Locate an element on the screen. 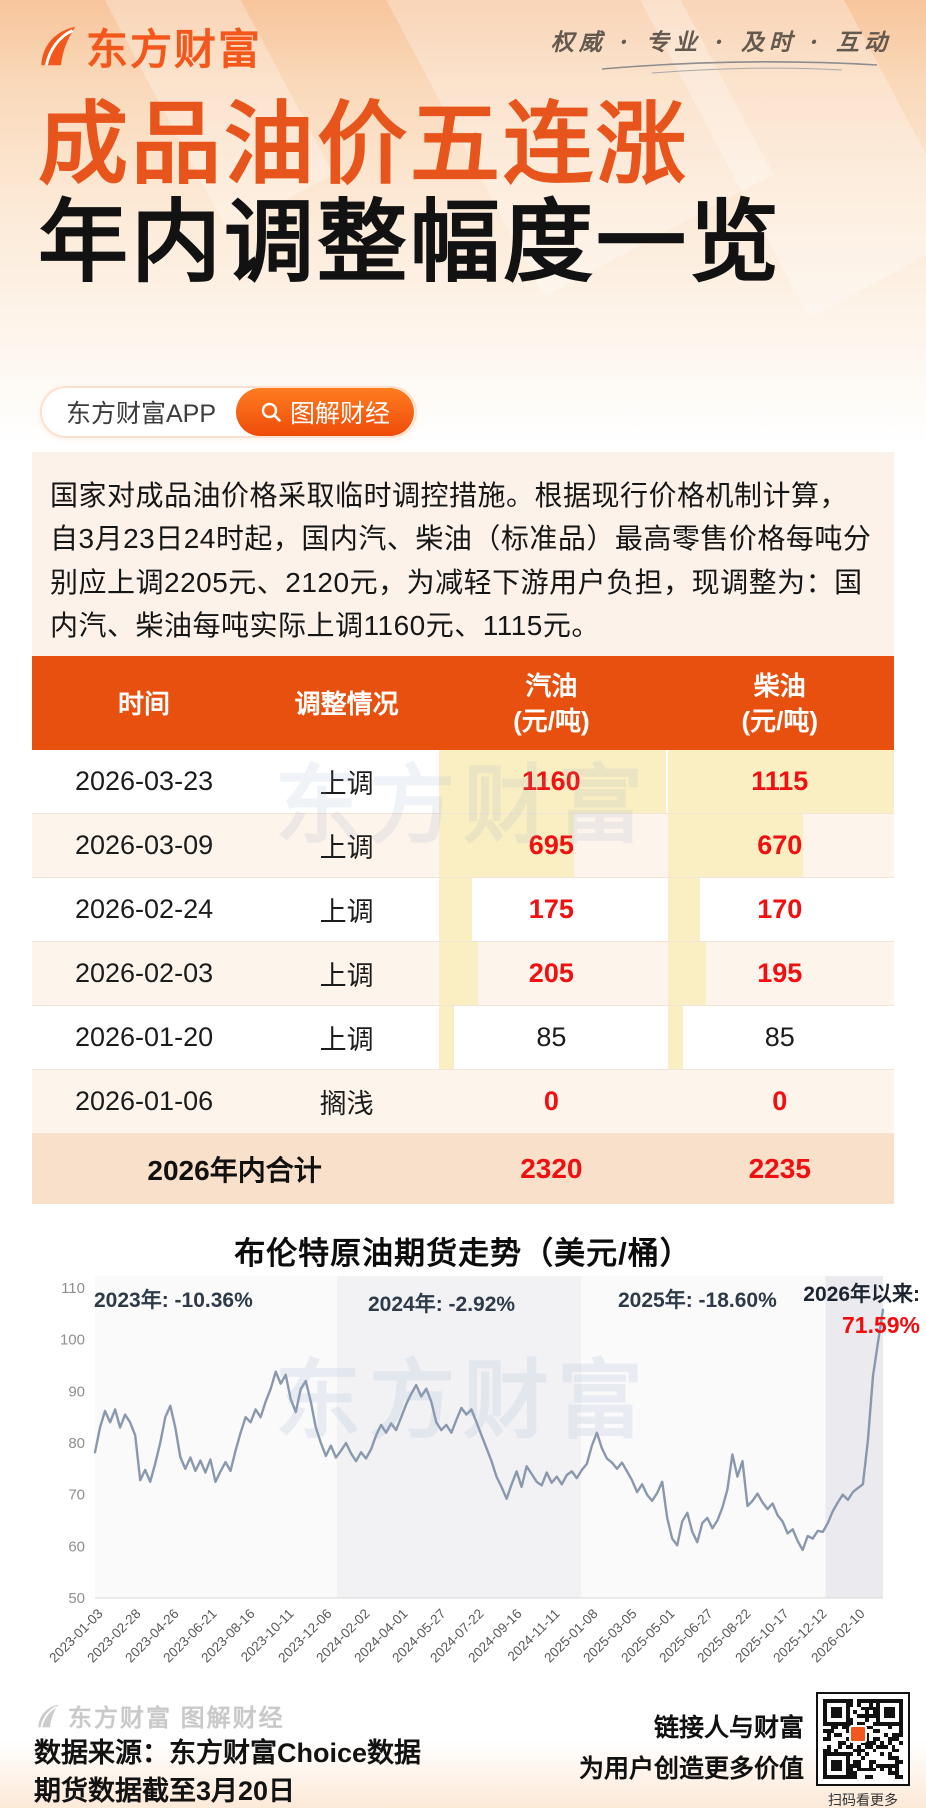 The height and width of the screenshot is (1808, 926). gas-value: 175 is located at coordinates (551, 909).